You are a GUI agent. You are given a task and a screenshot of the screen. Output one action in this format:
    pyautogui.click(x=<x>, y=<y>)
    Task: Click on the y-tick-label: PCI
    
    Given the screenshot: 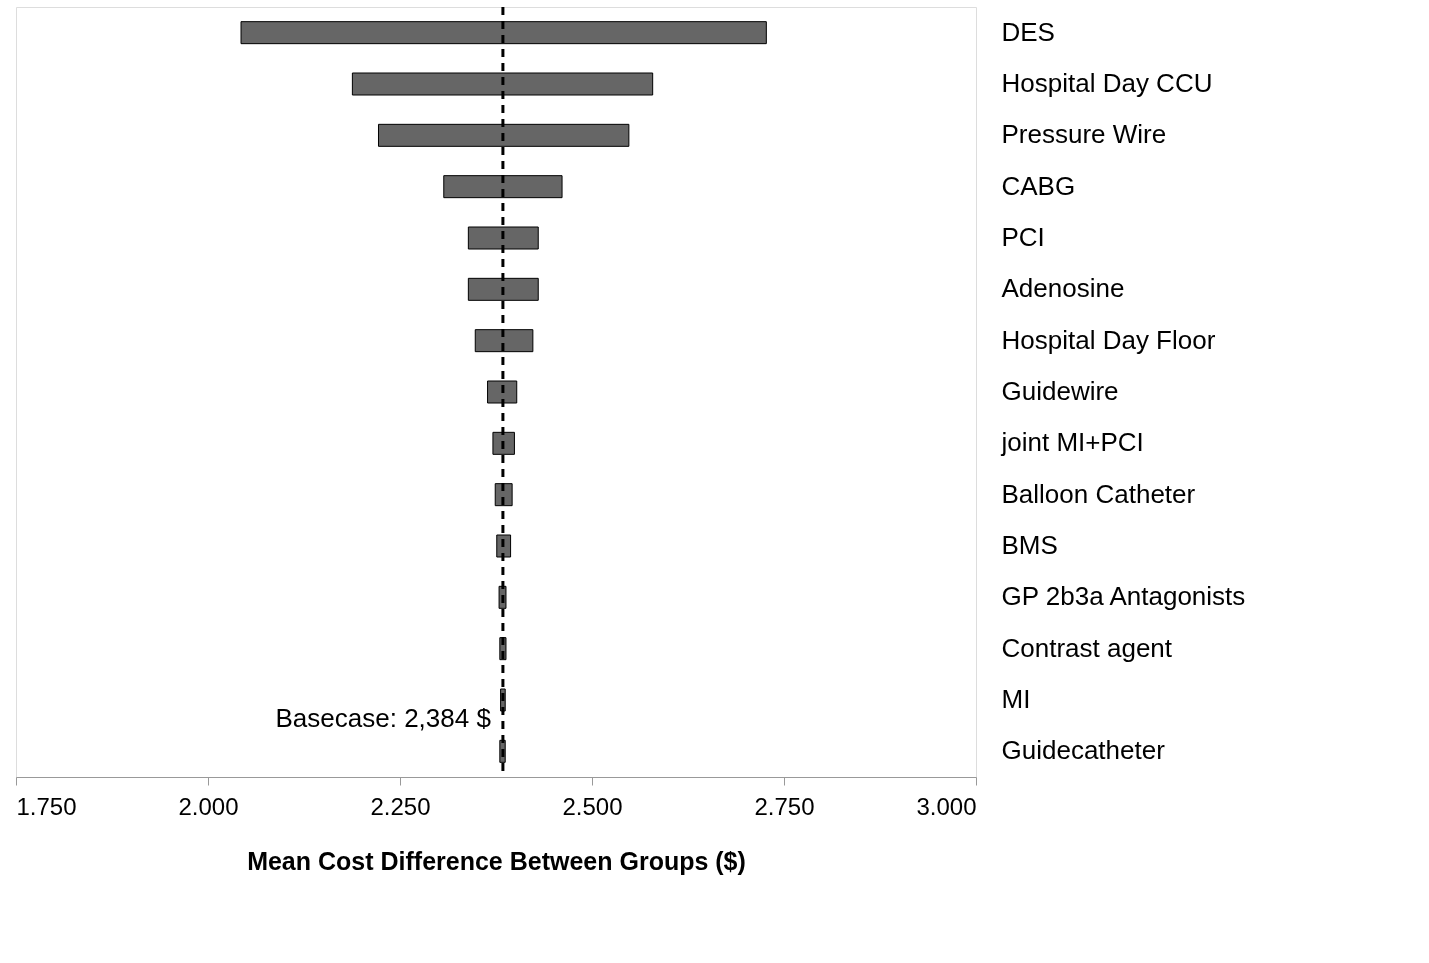 What is the action you would take?
    pyautogui.click(x=1023, y=237)
    